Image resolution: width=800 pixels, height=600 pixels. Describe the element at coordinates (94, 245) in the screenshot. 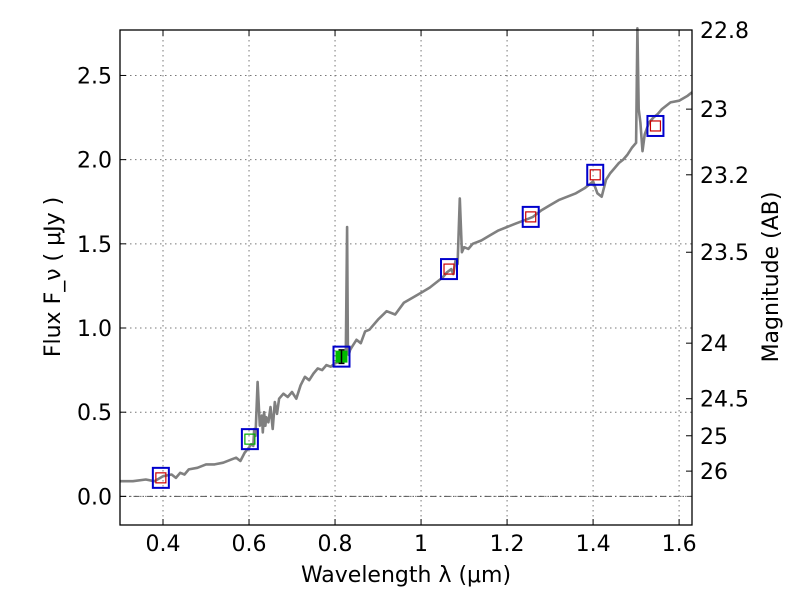

I see `y-tick-label: 1.5` at that location.